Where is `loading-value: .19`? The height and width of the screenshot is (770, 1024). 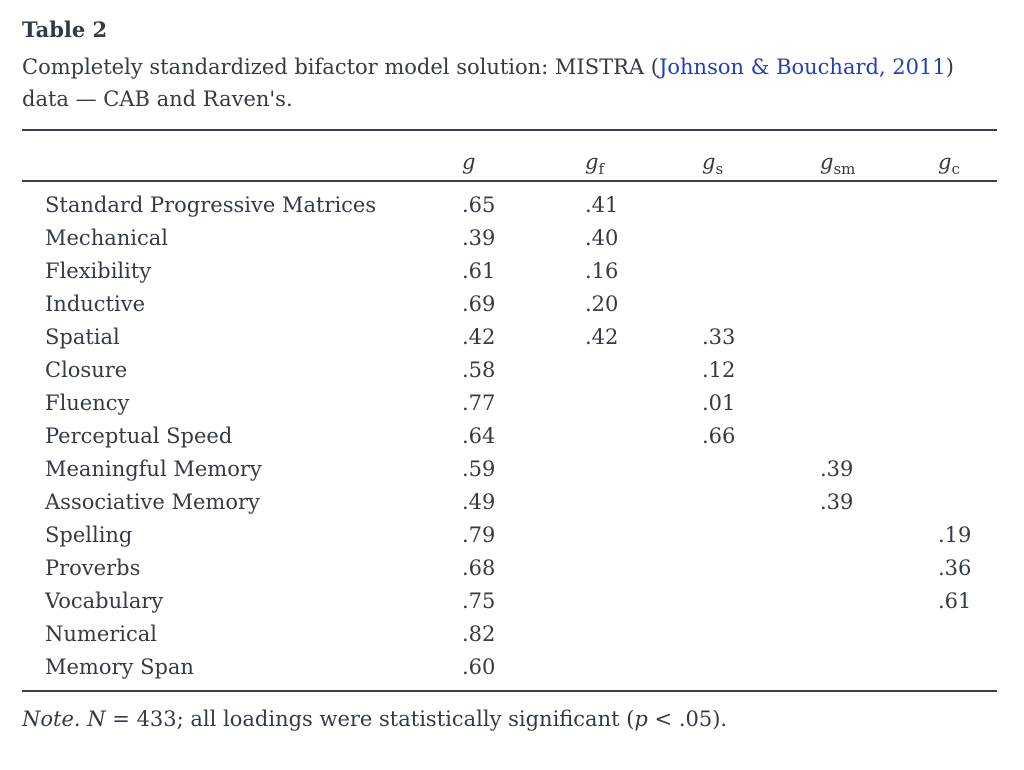
loading-value: .19 is located at coordinates (955, 535).